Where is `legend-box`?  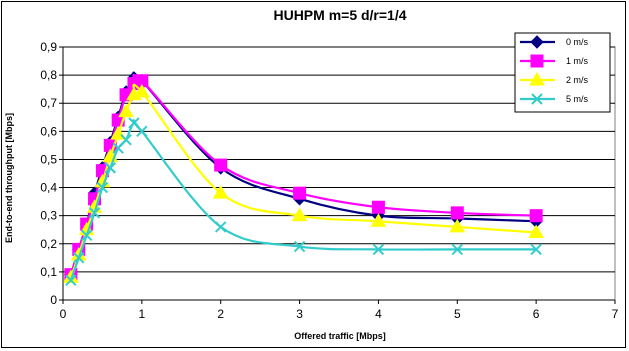
legend-box is located at coordinates (562, 72).